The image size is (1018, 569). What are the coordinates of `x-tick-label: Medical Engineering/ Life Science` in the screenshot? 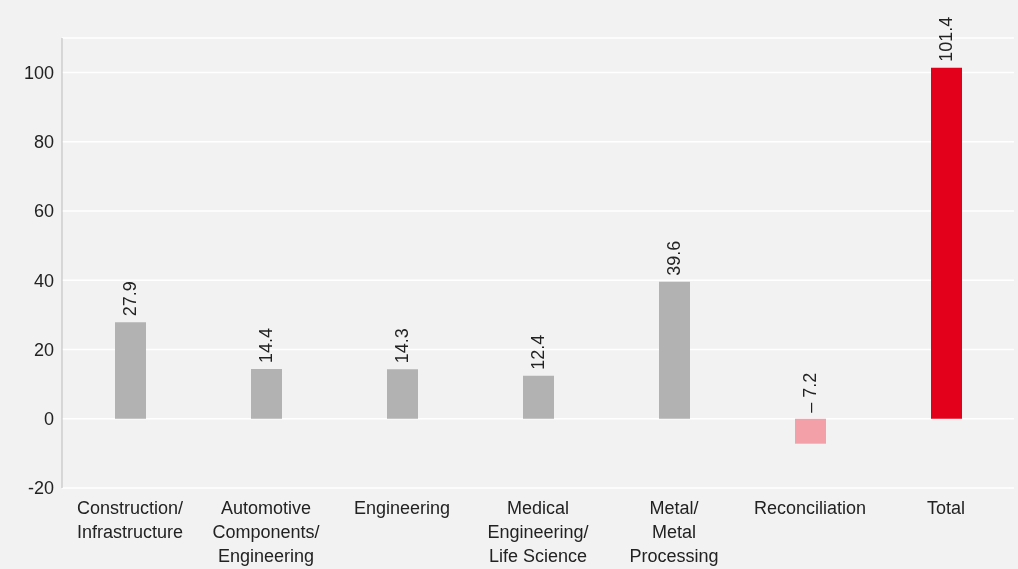 It's located at (538, 532).